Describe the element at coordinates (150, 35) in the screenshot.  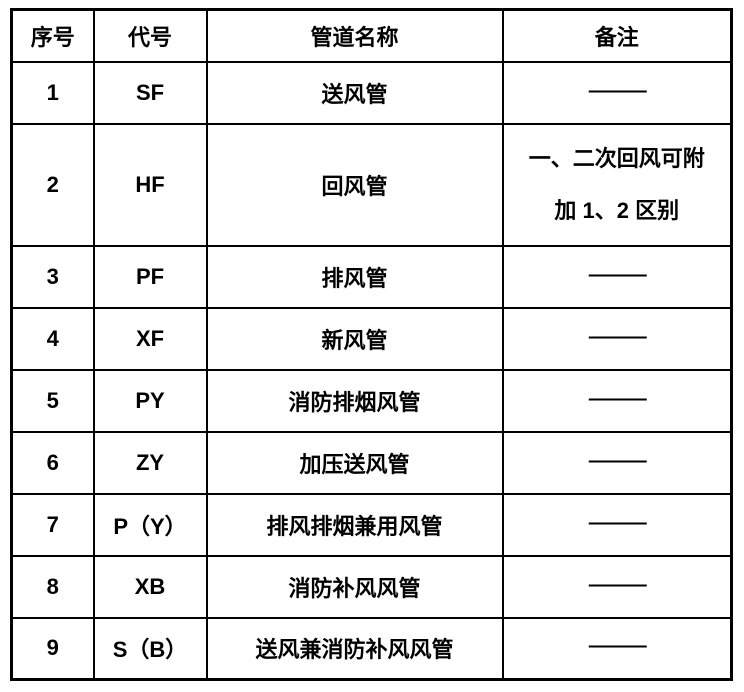
I see `header-code: 代号` at that location.